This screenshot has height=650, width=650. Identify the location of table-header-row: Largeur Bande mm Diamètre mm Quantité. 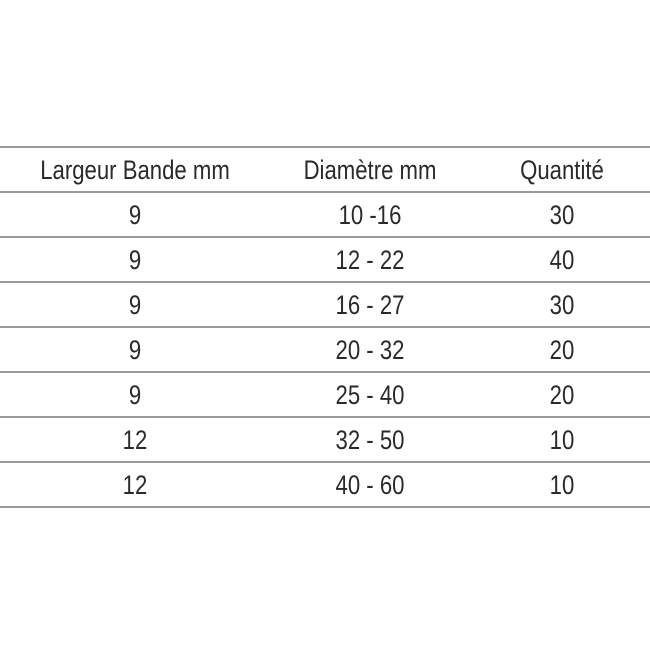
(325, 170).